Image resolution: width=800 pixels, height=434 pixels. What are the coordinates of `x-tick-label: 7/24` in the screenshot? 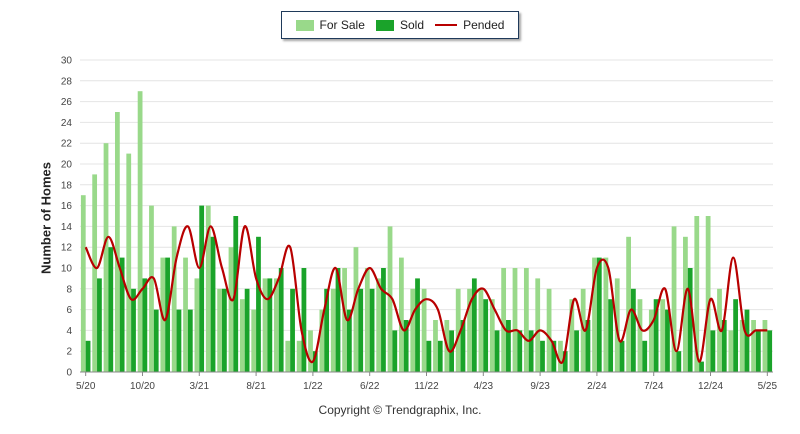 It's located at (654, 386).